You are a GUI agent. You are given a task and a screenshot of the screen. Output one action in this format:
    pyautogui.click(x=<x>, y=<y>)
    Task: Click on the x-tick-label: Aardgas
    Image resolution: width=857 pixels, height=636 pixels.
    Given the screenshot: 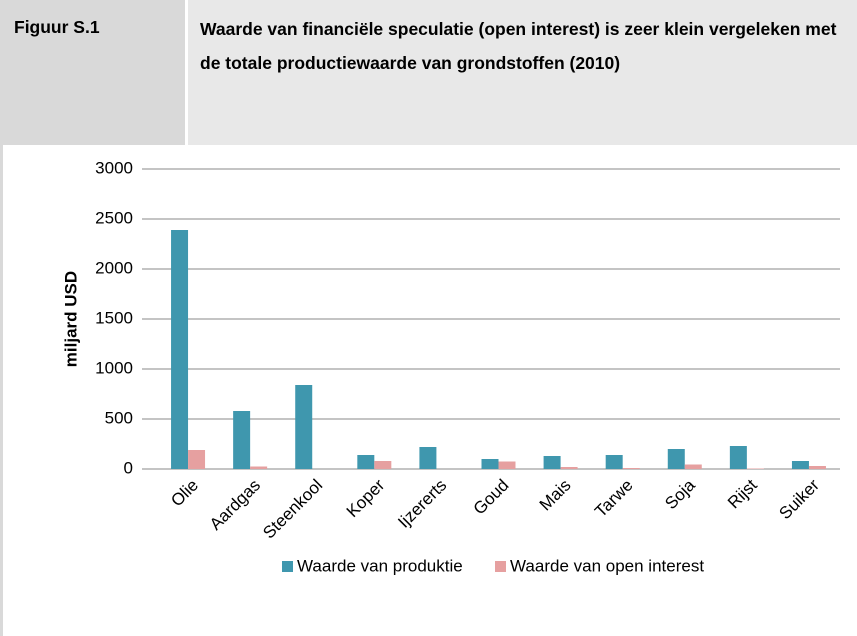 What is the action you would take?
    pyautogui.click(x=235, y=505)
    